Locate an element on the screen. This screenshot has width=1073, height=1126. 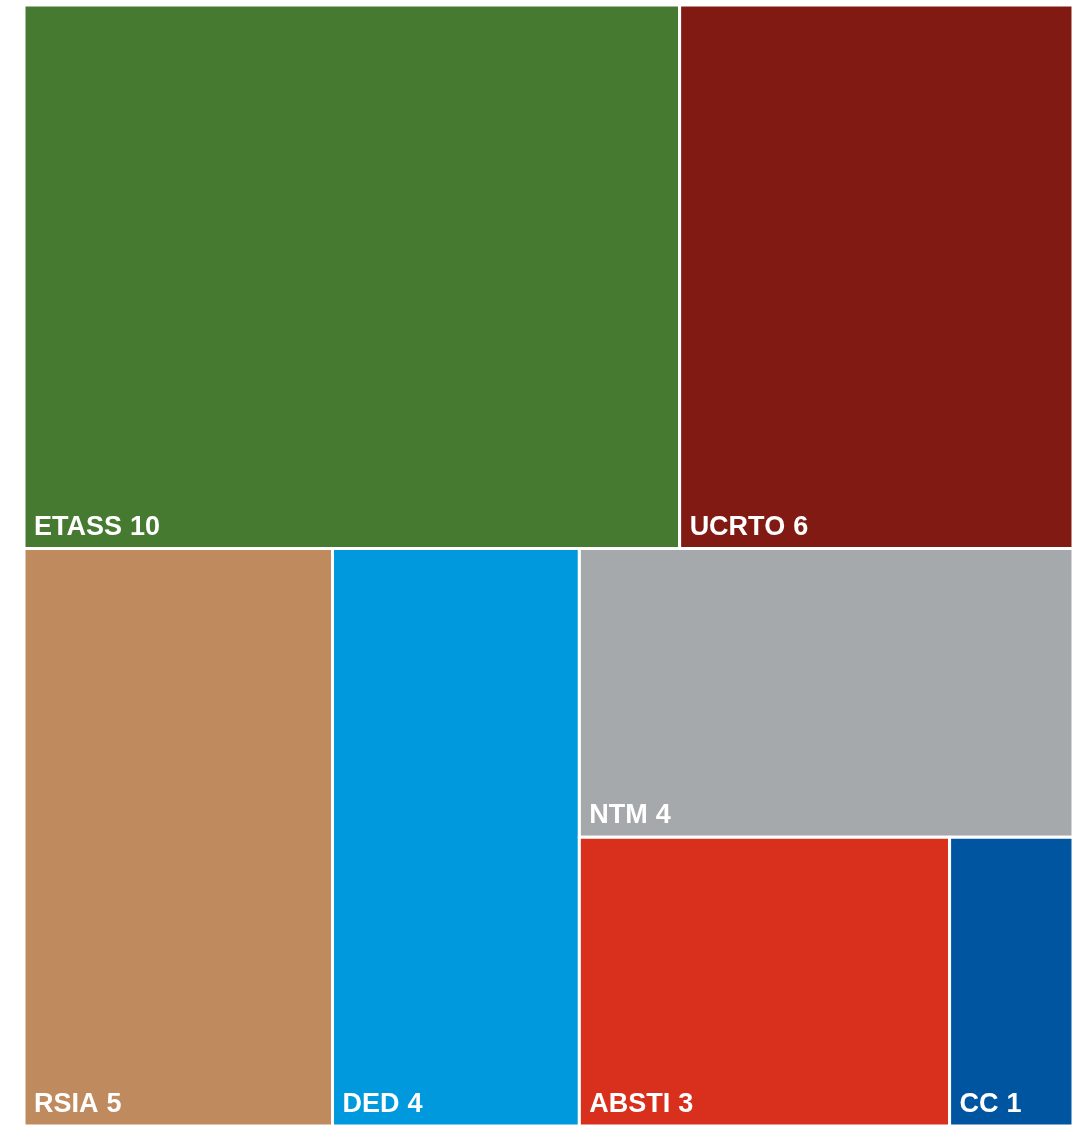
category-label: UCRTO is located at coordinates (737, 525).